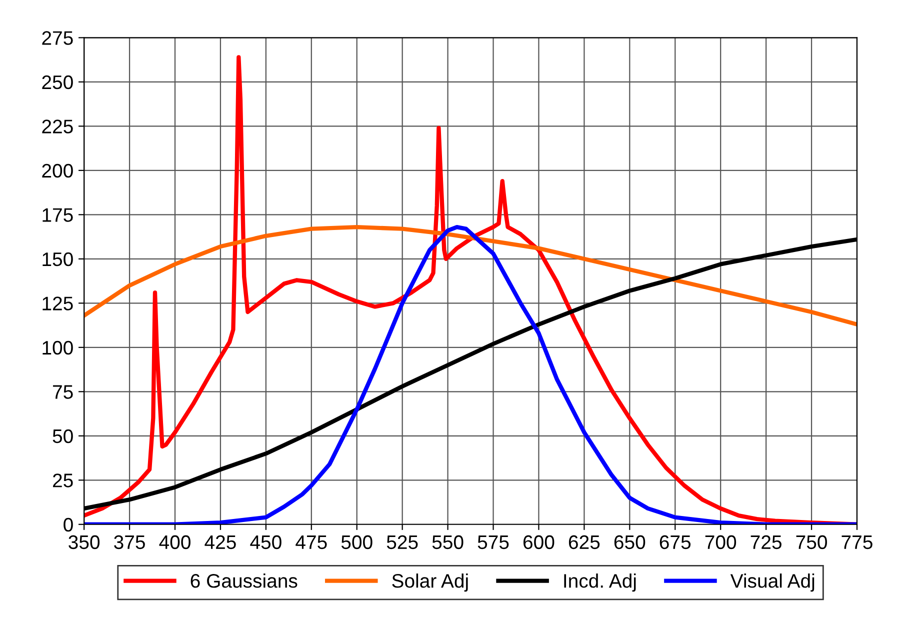 The height and width of the screenshot is (628, 904). Describe the element at coordinates (62, 436) in the screenshot. I see `y-tick-label: 50` at that location.